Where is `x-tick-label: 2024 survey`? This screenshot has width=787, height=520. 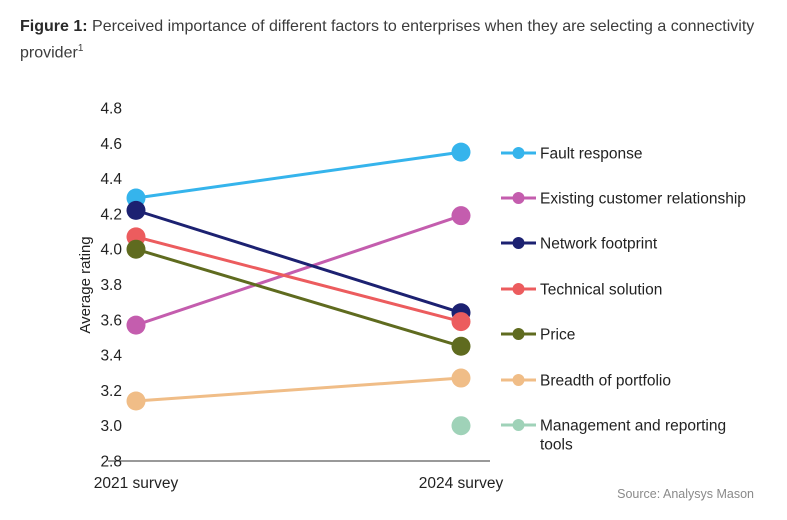 x-tick-label: 2024 survey is located at coordinates (461, 483).